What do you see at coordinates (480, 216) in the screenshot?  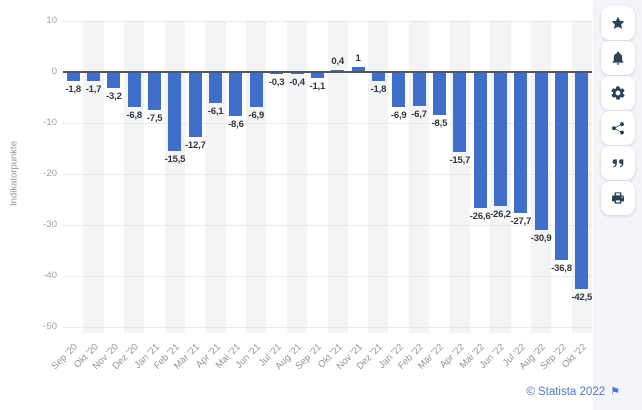 I see `bar-value-label: -26,6` at bounding box center [480, 216].